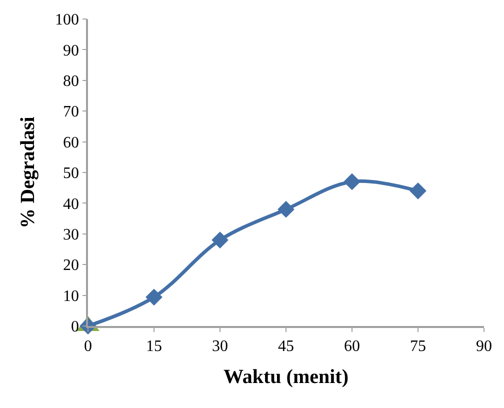 The width and height of the screenshot is (504, 408). What do you see at coordinates (220, 346) in the screenshot?
I see `x-tick-label: 30` at bounding box center [220, 346].